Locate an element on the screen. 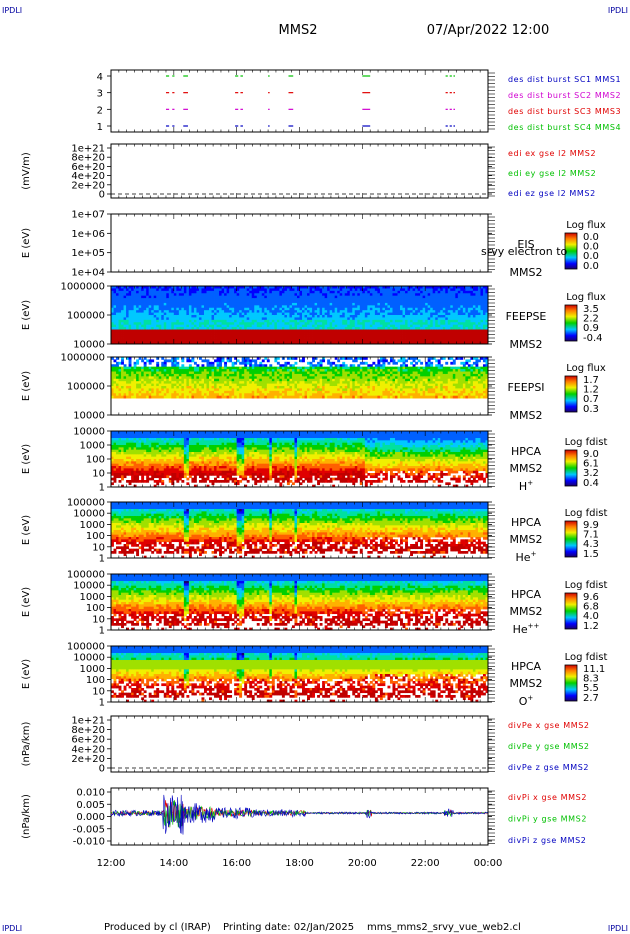 This screenshot has height=934, width=630. y-tick-label: 1e+06 is located at coordinates (88, 234).